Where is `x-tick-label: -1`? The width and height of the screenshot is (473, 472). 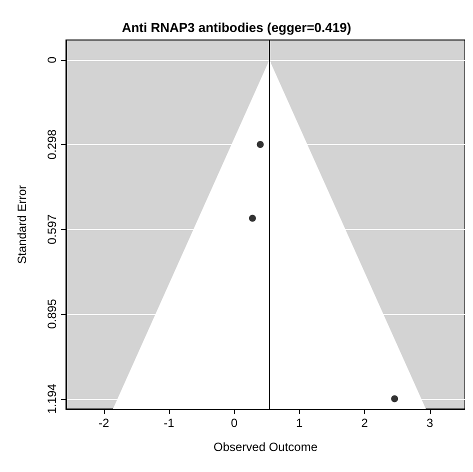
x-tick-label: -1 is located at coordinates (169, 423).